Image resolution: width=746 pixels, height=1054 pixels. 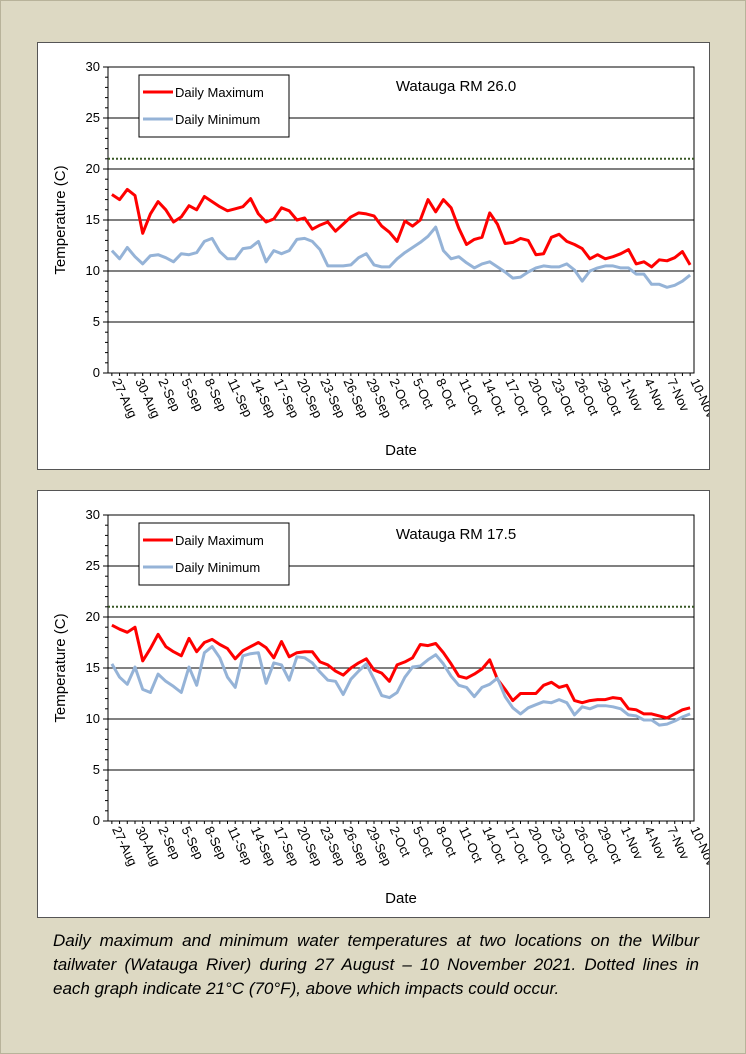 I want to click on chart-title: Watauga RM 26.0, so click(x=456, y=86).